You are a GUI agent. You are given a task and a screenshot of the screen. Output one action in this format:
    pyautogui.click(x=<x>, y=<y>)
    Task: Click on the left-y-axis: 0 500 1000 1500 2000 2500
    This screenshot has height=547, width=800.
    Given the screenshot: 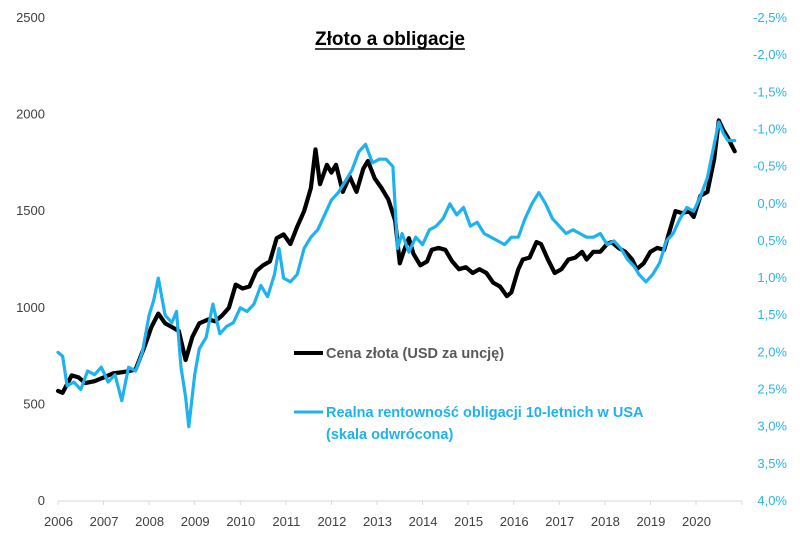 What is the action you would take?
    pyautogui.click(x=30, y=259)
    